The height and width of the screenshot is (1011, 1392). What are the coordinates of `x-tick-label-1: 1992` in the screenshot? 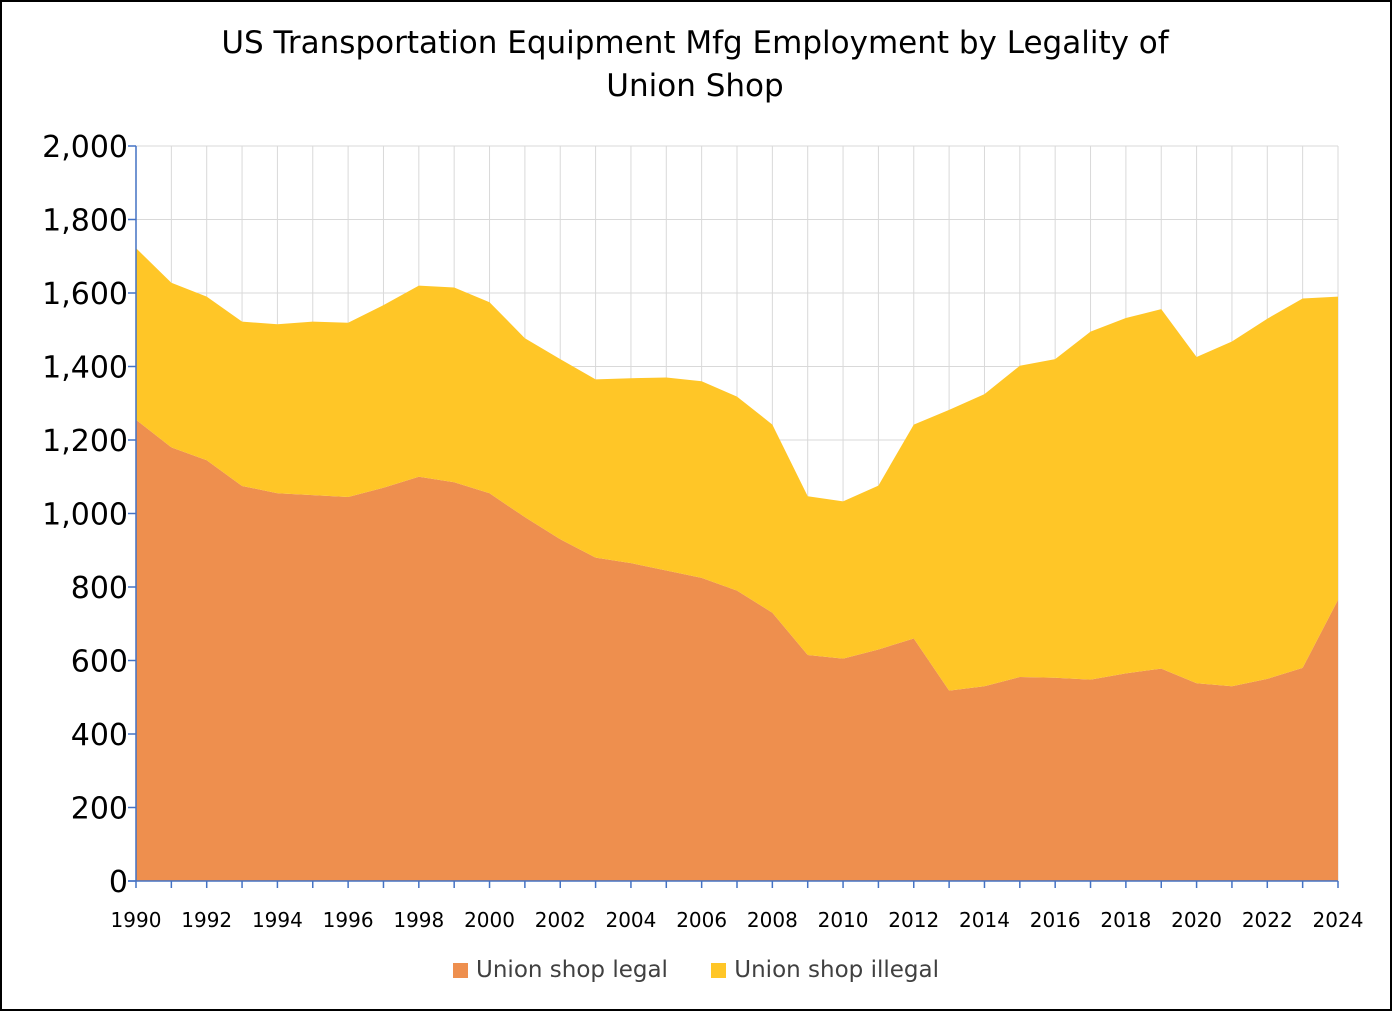 It's located at (206, 920).